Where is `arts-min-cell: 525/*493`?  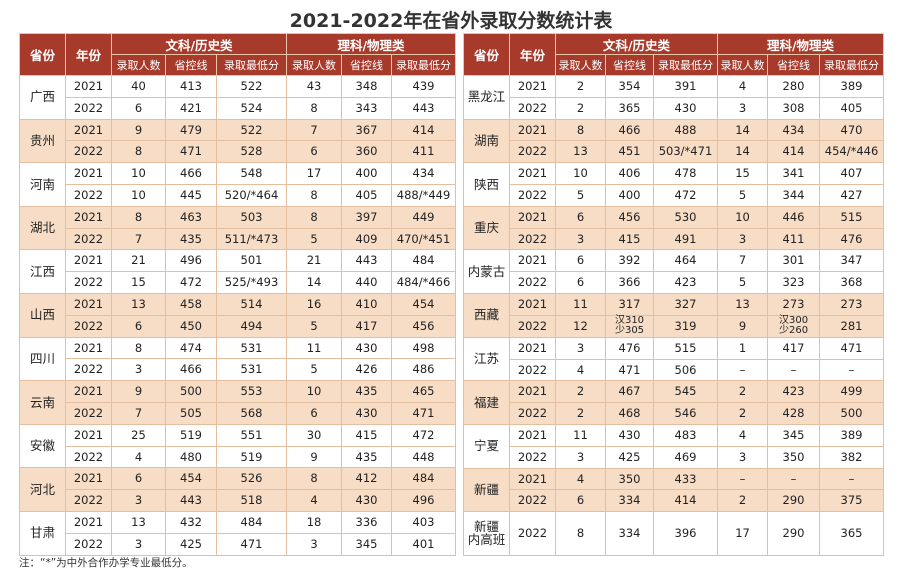 arts-min-cell: 525/*493 is located at coordinates (251, 282).